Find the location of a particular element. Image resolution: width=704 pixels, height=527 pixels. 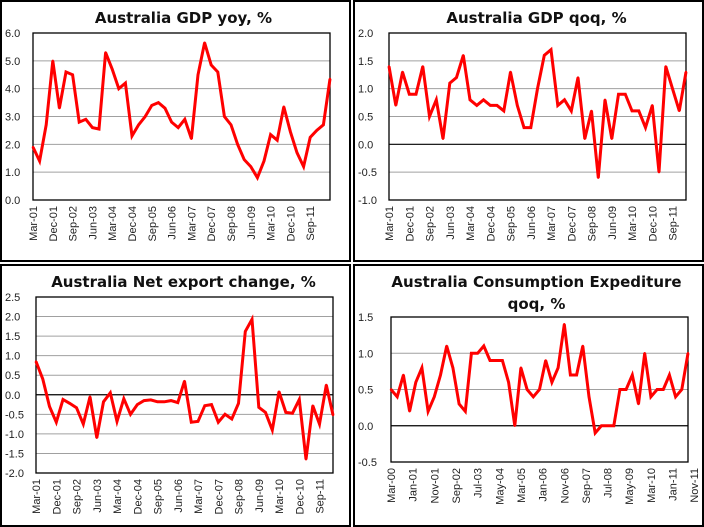

x-tick-label: Jan-11 is located at coordinates (674, 484).